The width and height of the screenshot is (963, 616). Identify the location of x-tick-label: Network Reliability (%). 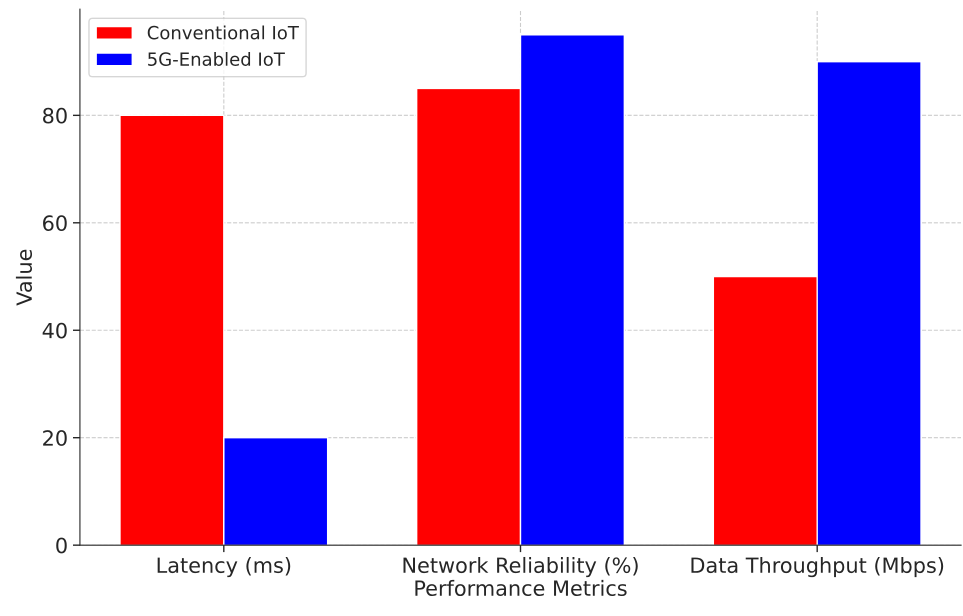
(521, 567).